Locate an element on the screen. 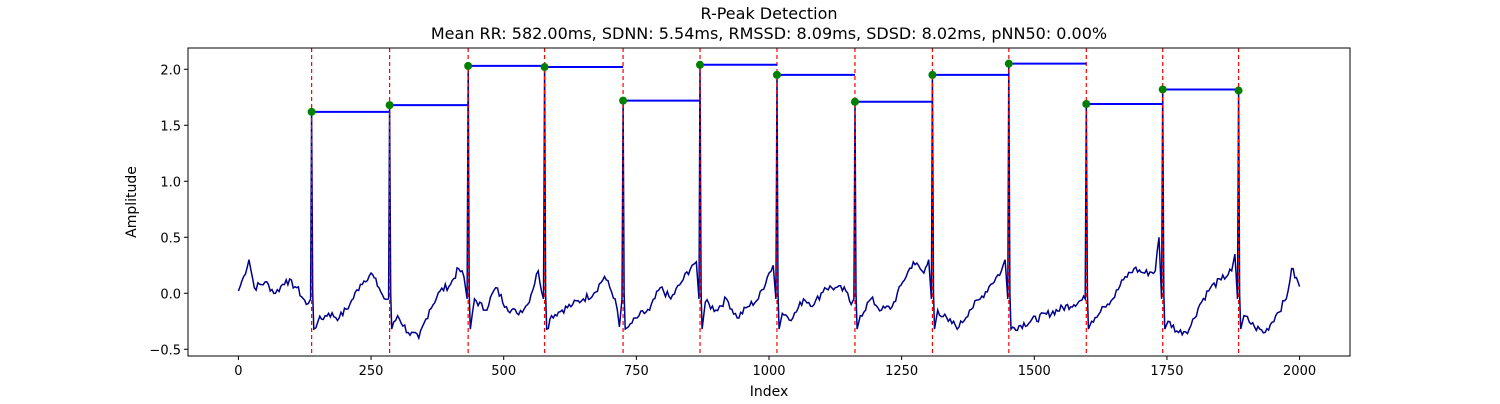  x-axis-label: Index is located at coordinates (769, 392).